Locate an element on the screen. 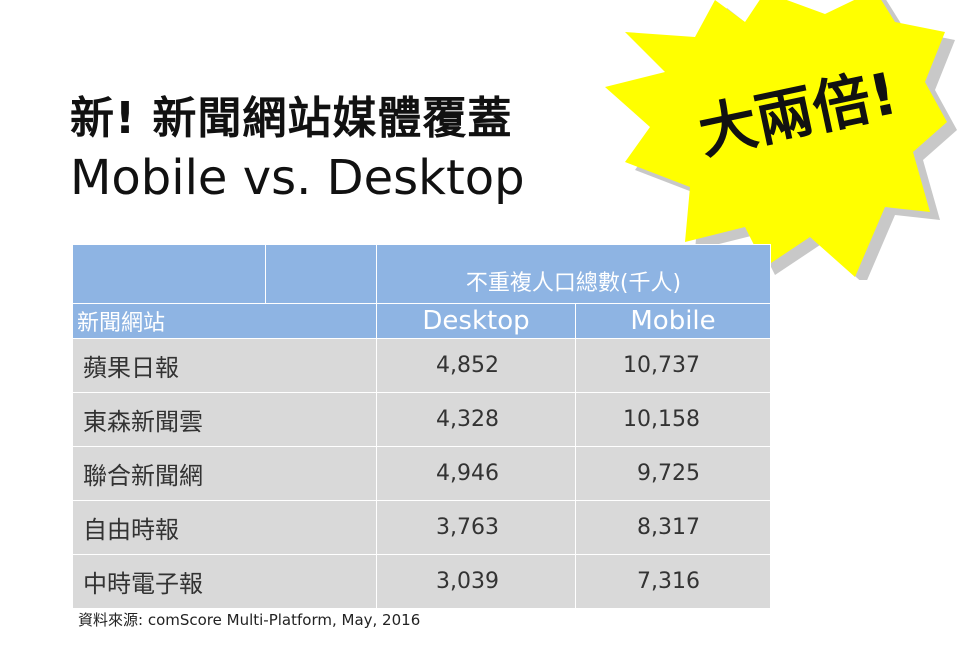 This screenshot has width=960, height=666. table-header-row-1: 不重複人口總數(千人) is located at coordinates (422, 274).